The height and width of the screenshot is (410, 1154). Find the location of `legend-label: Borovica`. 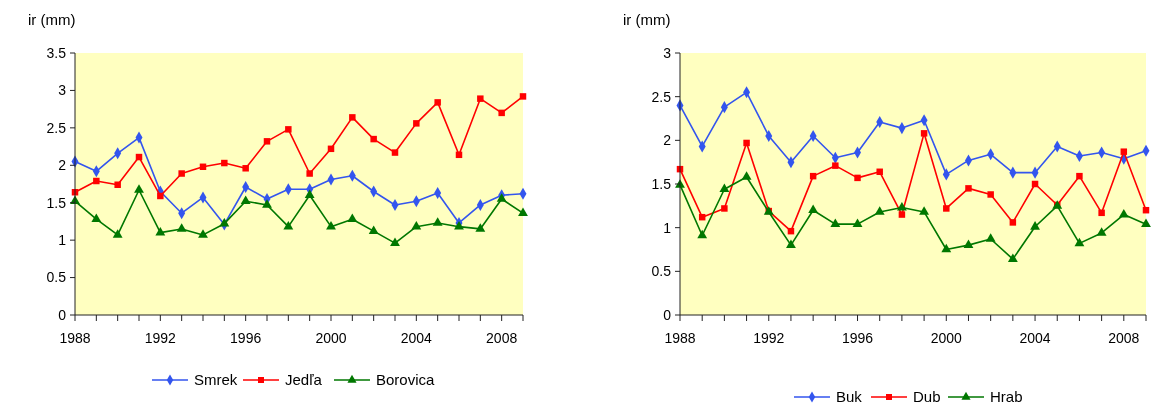

legend-label: Borovica is located at coordinates (406, 380).